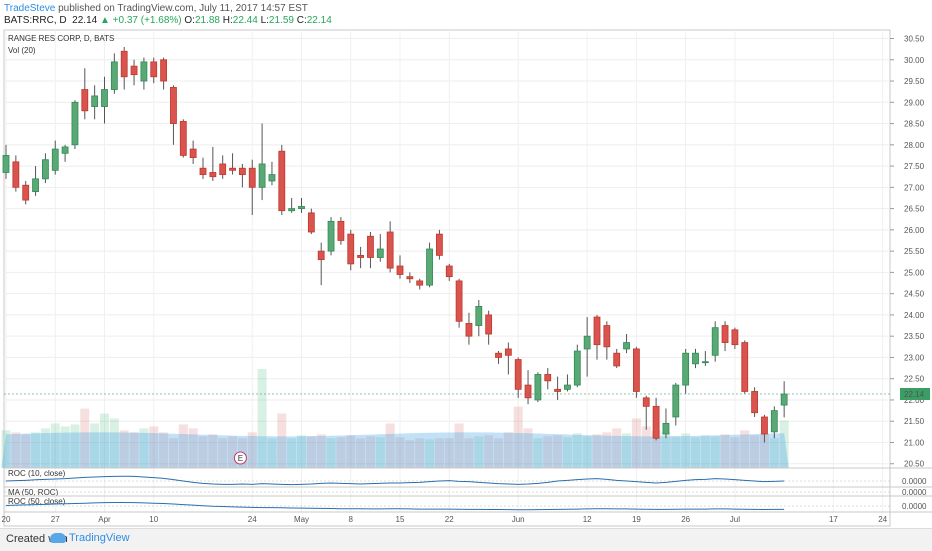 The height and width of the screenshot is (551, 932). What do you see at coordinates (395, 450) in the screenshot?
I see `volume-ma-area` at bounding box center [395, 450].